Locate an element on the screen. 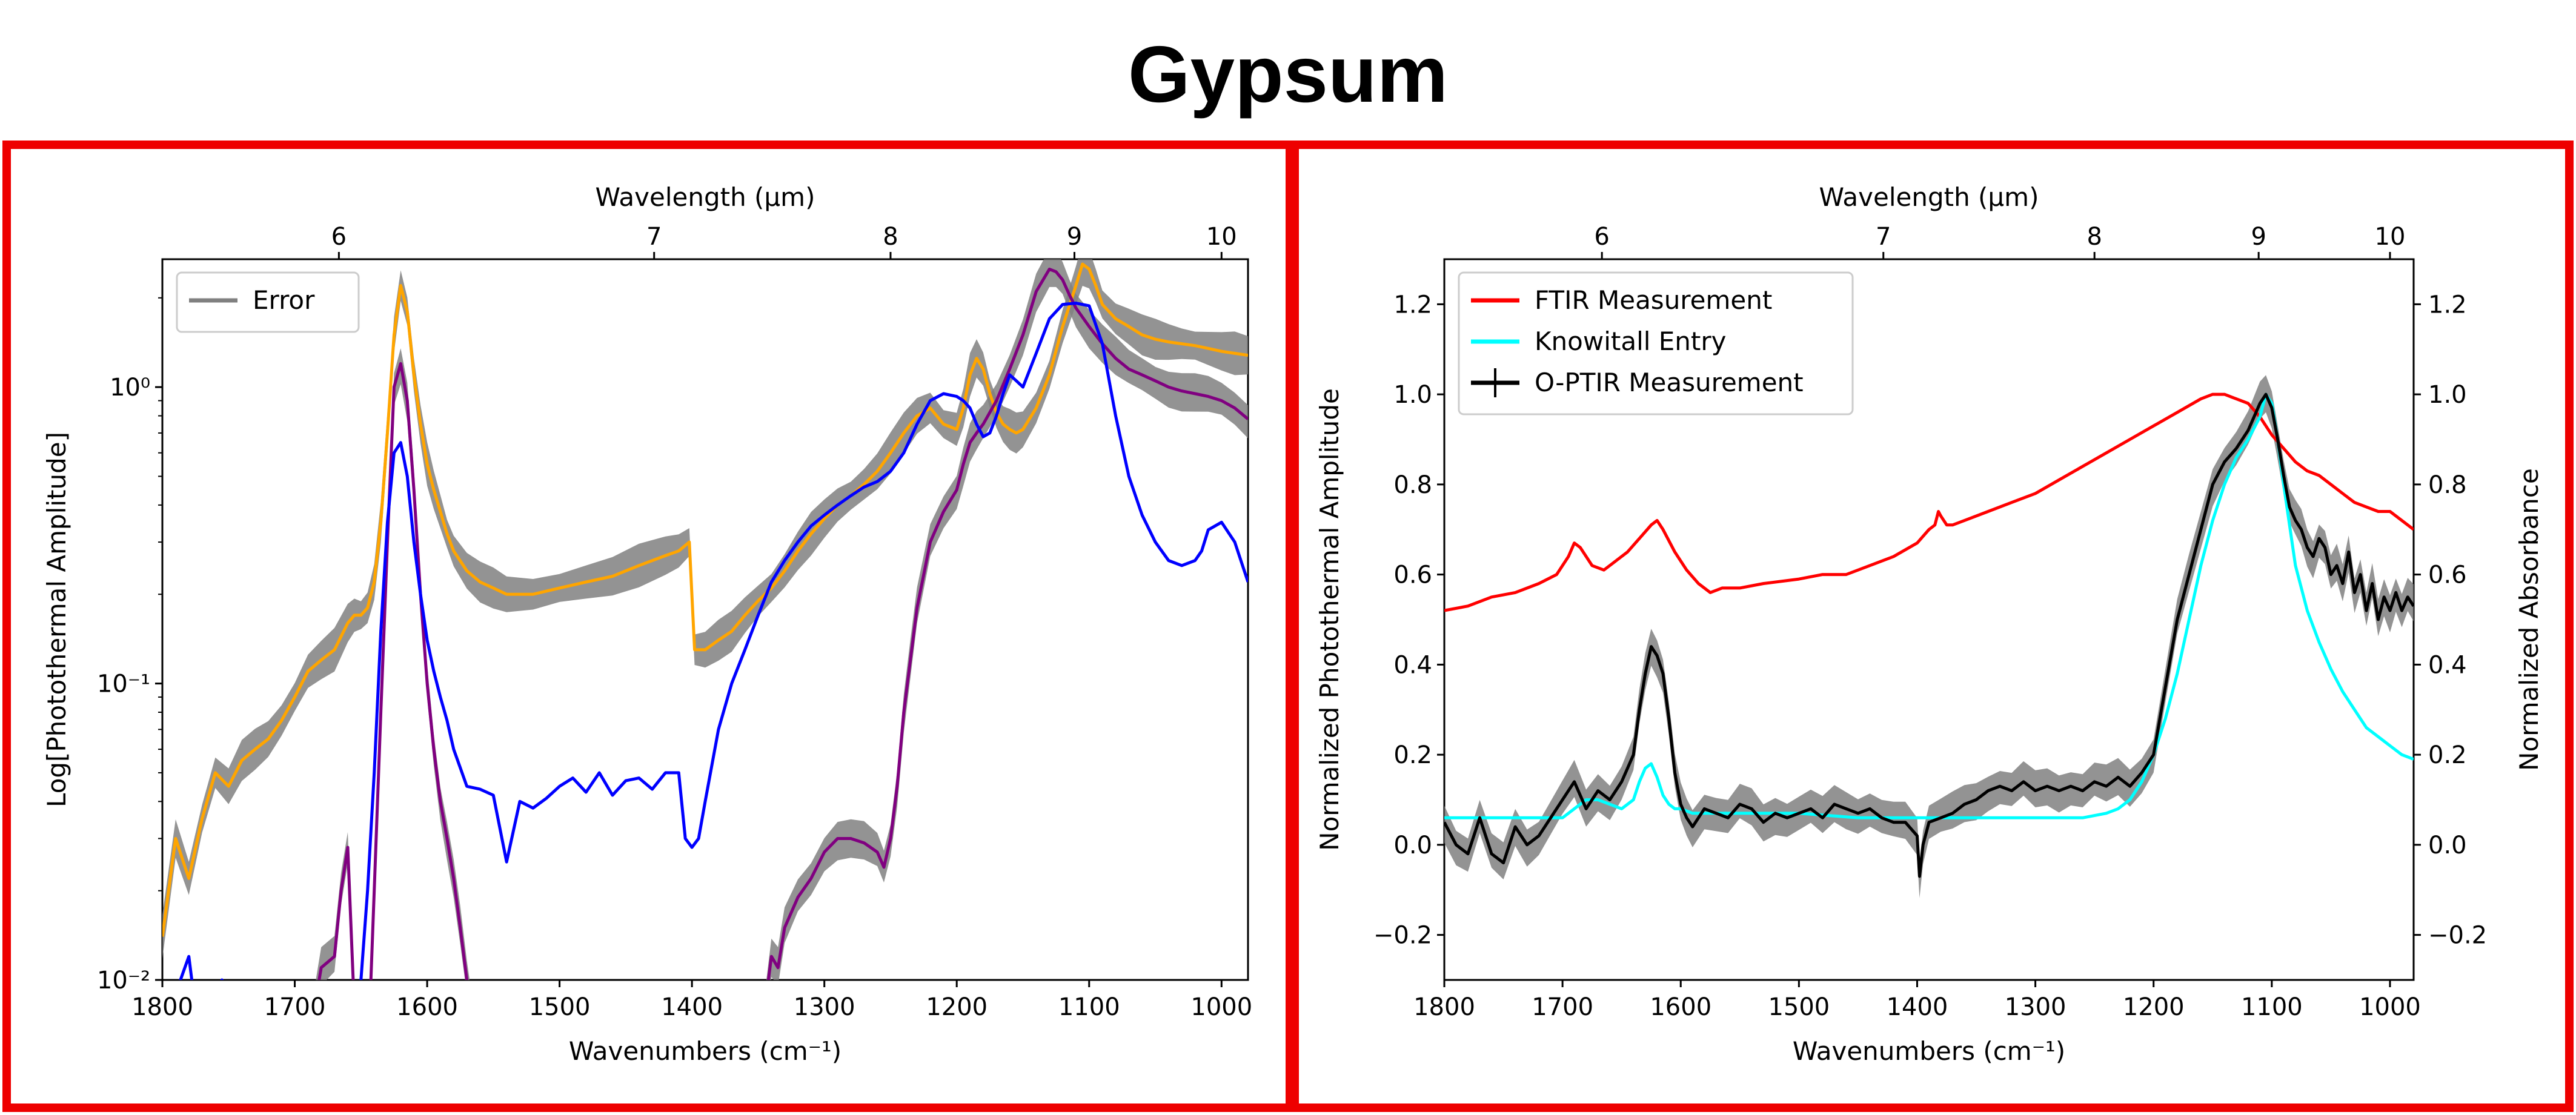 The image size is (2576, 1115). right-y-tick-label: 0.4 is located at coordinates (1412, 665).